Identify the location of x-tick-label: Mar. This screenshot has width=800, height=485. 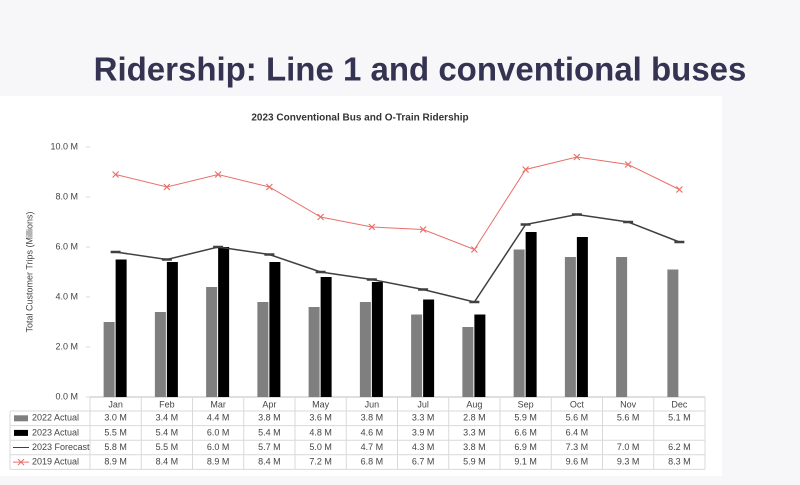
(218, 404).